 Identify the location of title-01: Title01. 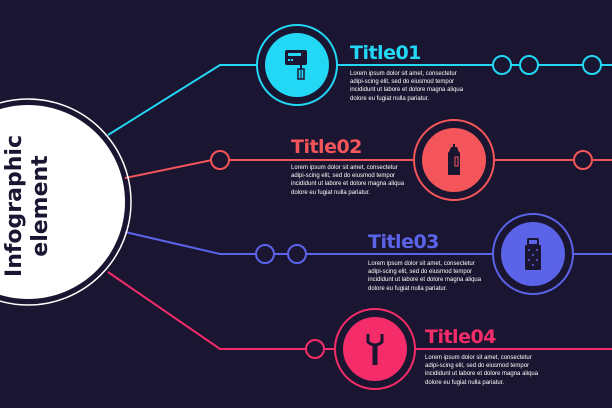
(385, 53).